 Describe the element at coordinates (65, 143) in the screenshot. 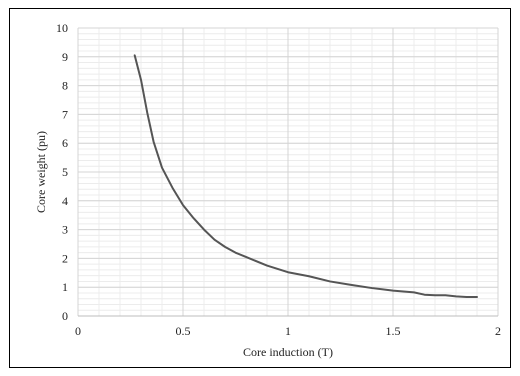

I see `y-tick-label: 6` at that location.